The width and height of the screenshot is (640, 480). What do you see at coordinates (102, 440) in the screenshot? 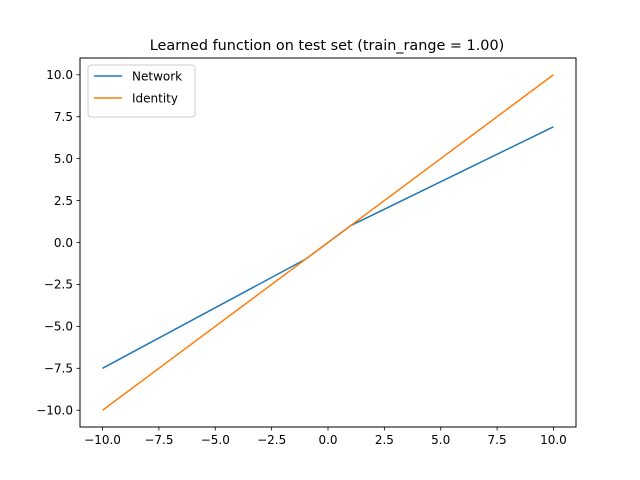
I see `x-tick-label: −10.0` at bounding box center [102, 440].